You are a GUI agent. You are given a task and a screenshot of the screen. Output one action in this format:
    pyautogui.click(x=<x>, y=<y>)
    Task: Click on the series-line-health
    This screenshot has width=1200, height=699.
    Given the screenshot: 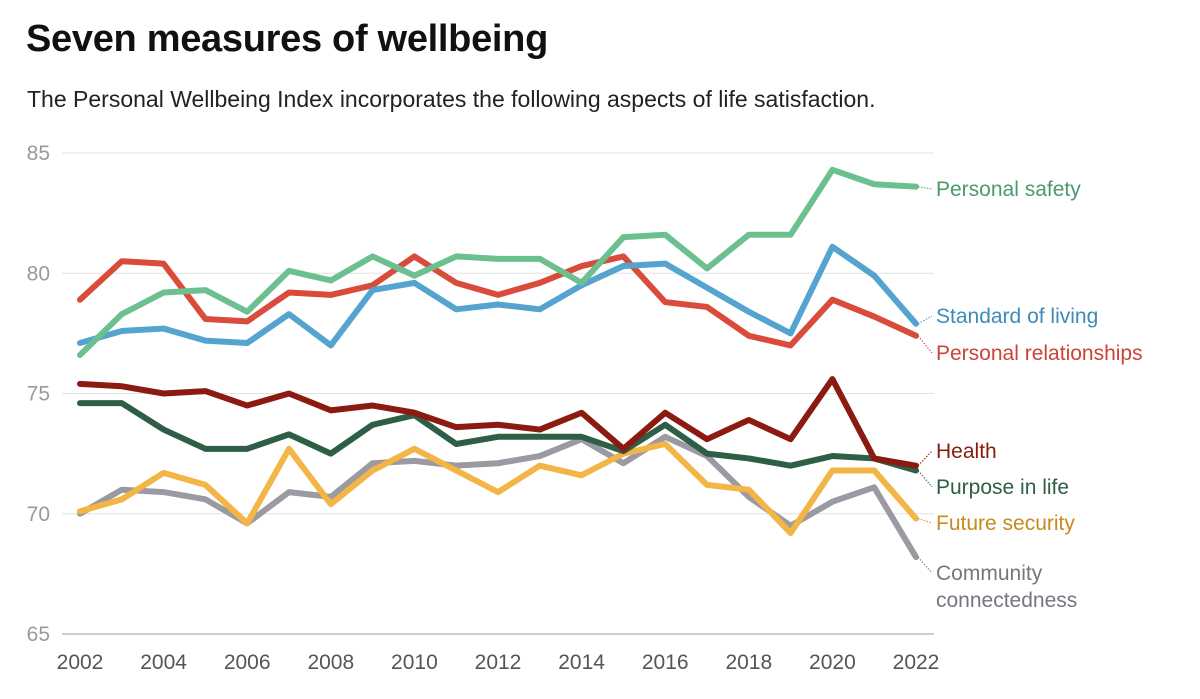 What is the action you would take?
    pyautogui.click(x=498, y=422)
    